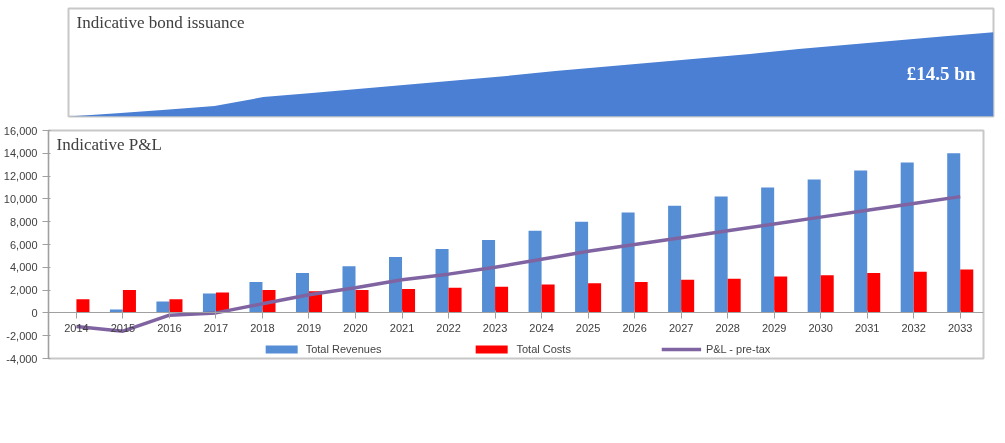  I want to click on legend-label: Total Costs, so click(543, 349).